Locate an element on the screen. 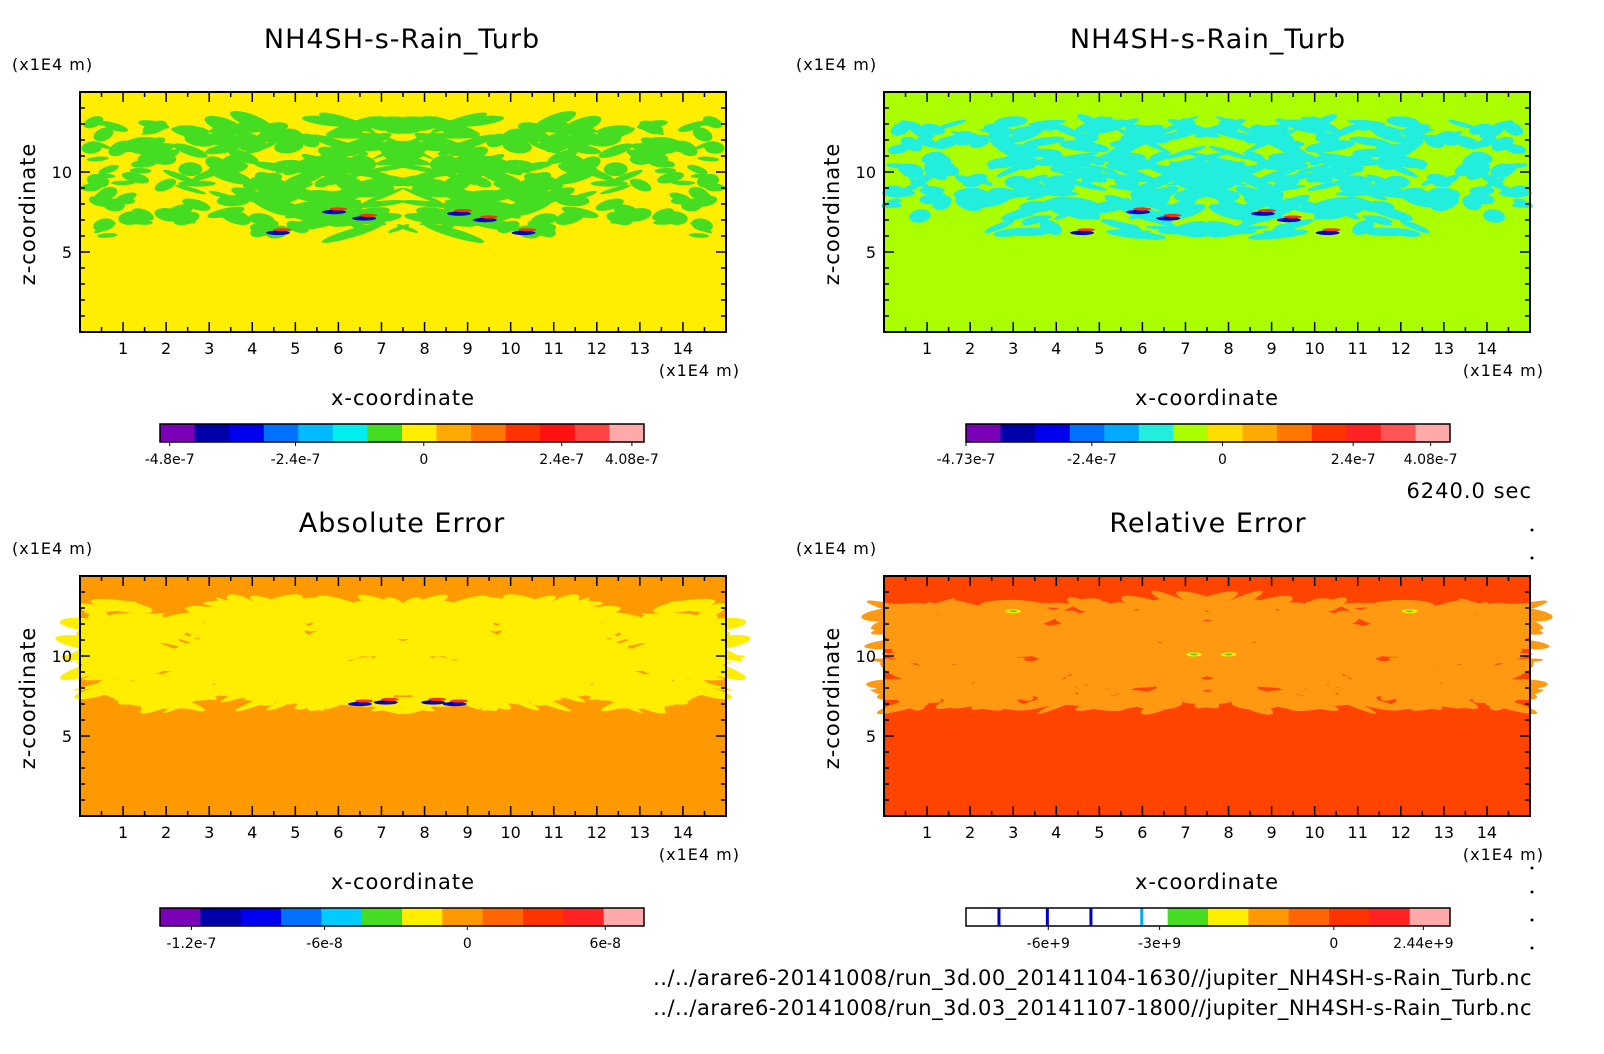 This screenshot has height=1054, width=1604. x-tick-label: 14 is located at coordinates (1487, 832).